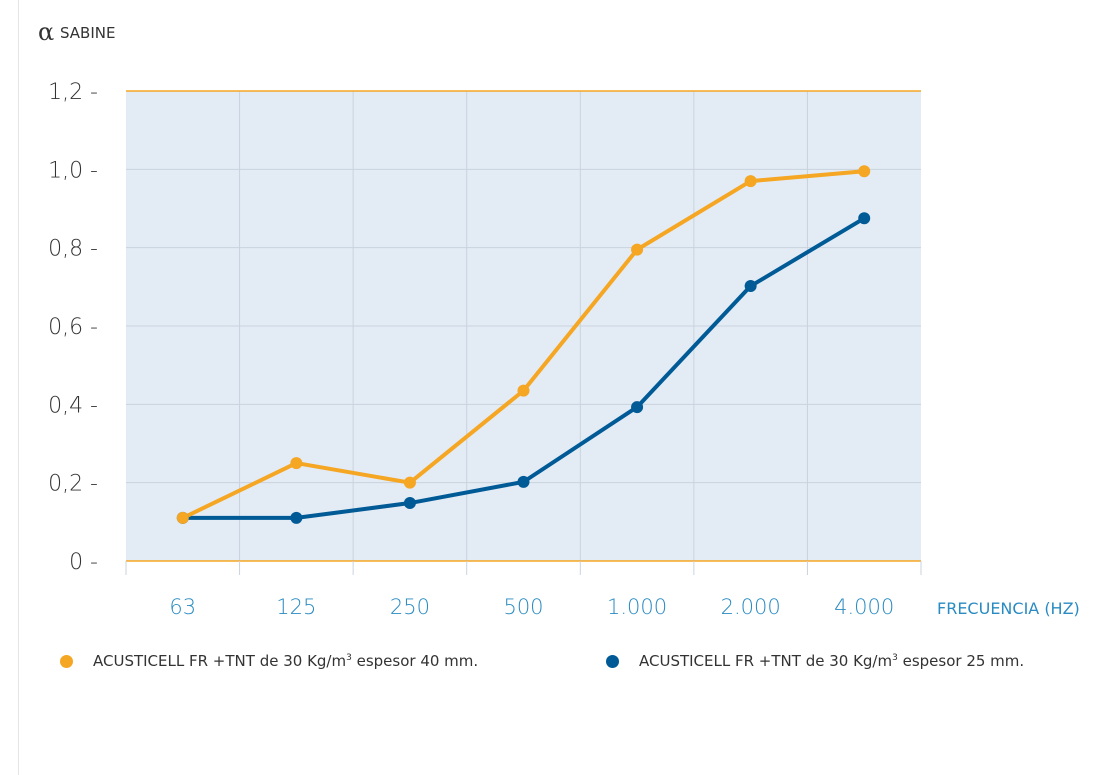  What do you see at coordinates (523, 607) in the screenshot?
I see `x-tick-label: 500` at bounding box center [523, 607].